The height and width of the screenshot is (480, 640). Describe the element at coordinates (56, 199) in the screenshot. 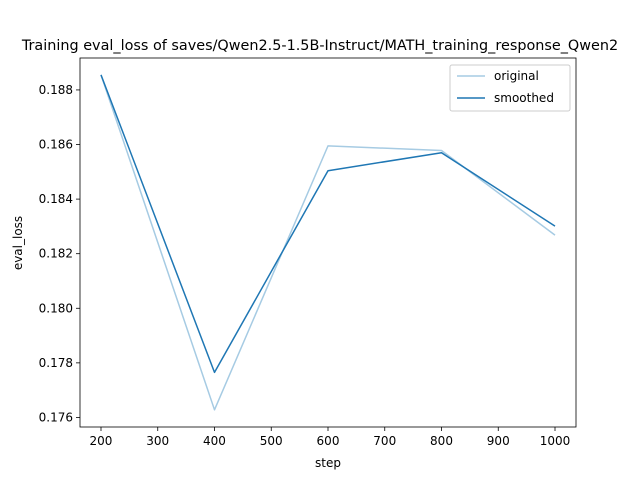

I see `y-tick-label: 0.184` at that location.